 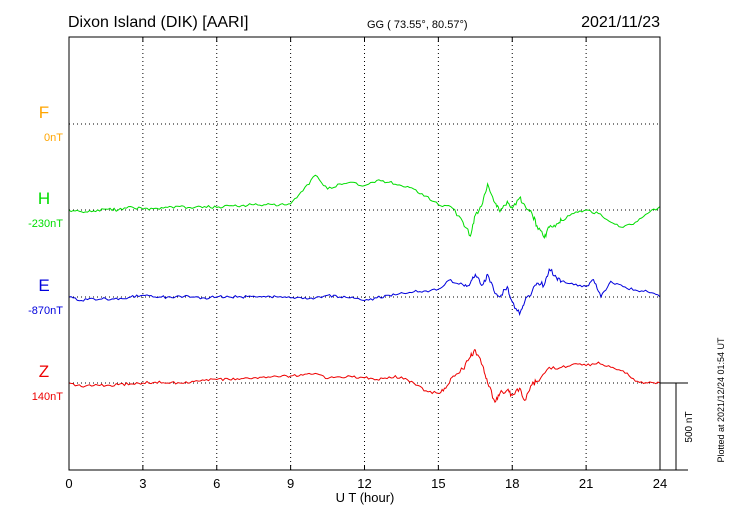 I want to click on x-tick-label: 18, so click(x=512, y=483).